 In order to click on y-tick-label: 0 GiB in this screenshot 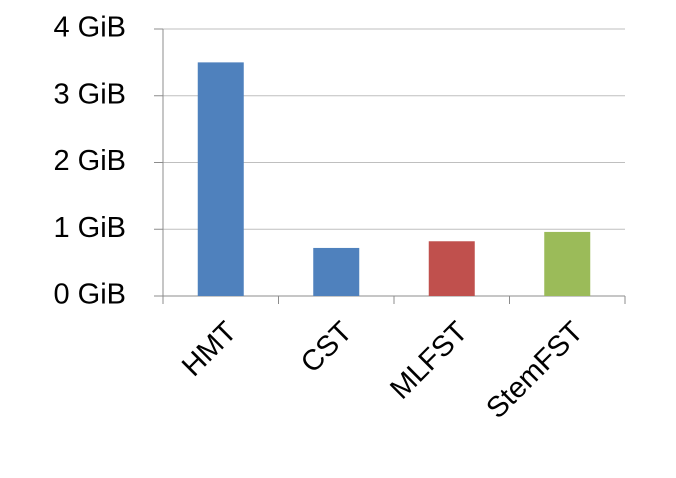, I will do `click(89, 295)`.